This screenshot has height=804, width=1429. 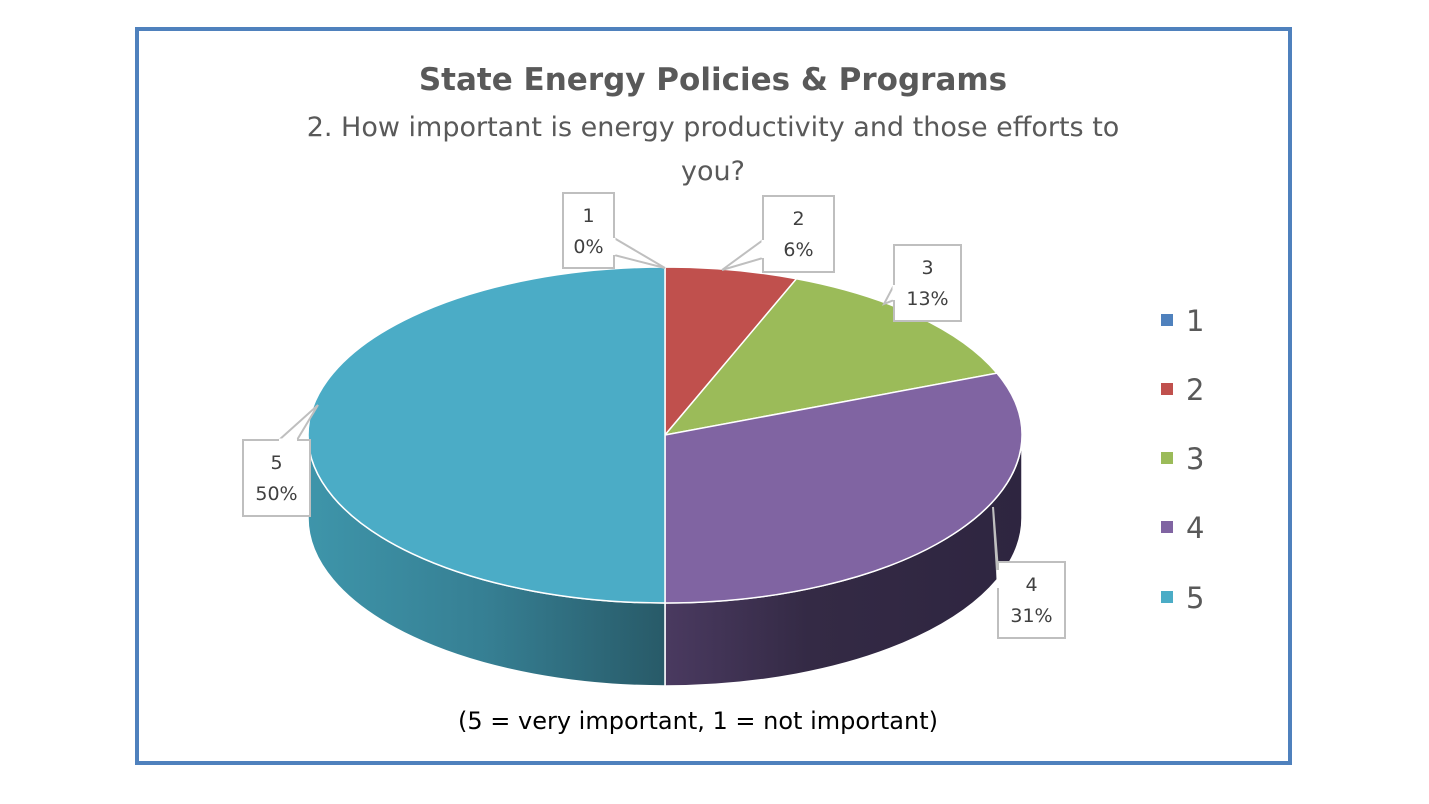 What do you see at coordinates (1195, 598) in the screenshot?
I see `legend-label: 5` at bounding box center [1195, 598].